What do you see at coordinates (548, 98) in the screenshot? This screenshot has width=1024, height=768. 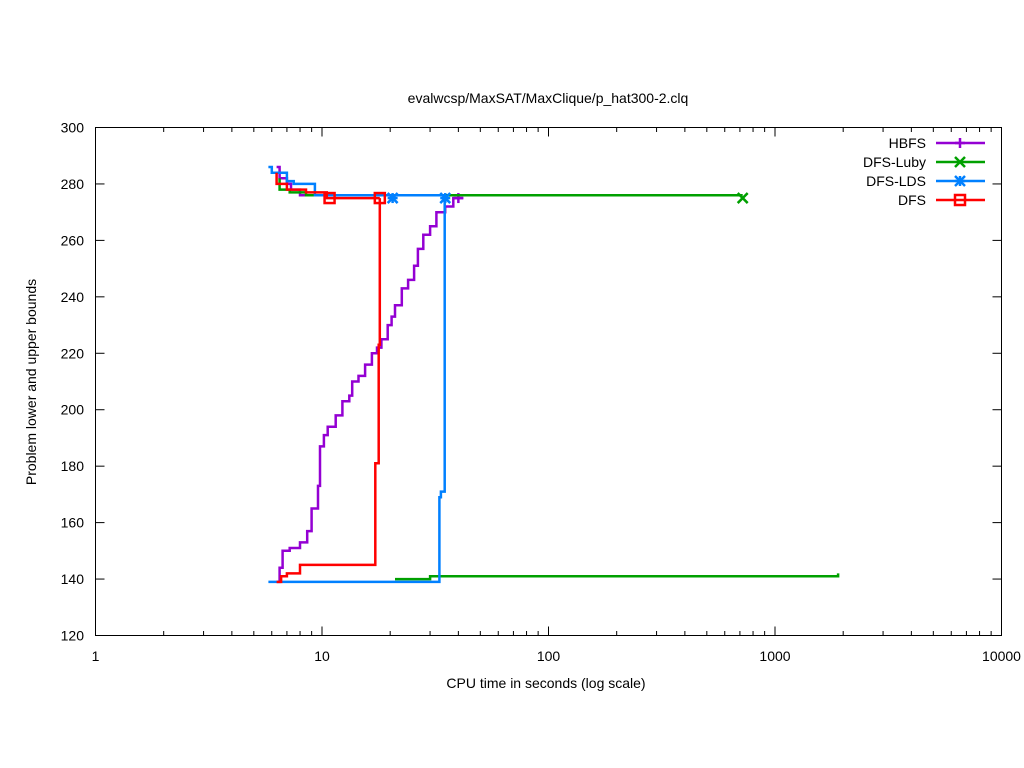 I see `chart-title: evalwcsp/MaxSAT/MaxClique/p_hat300-2.clq` at bounding box center [548, 98].